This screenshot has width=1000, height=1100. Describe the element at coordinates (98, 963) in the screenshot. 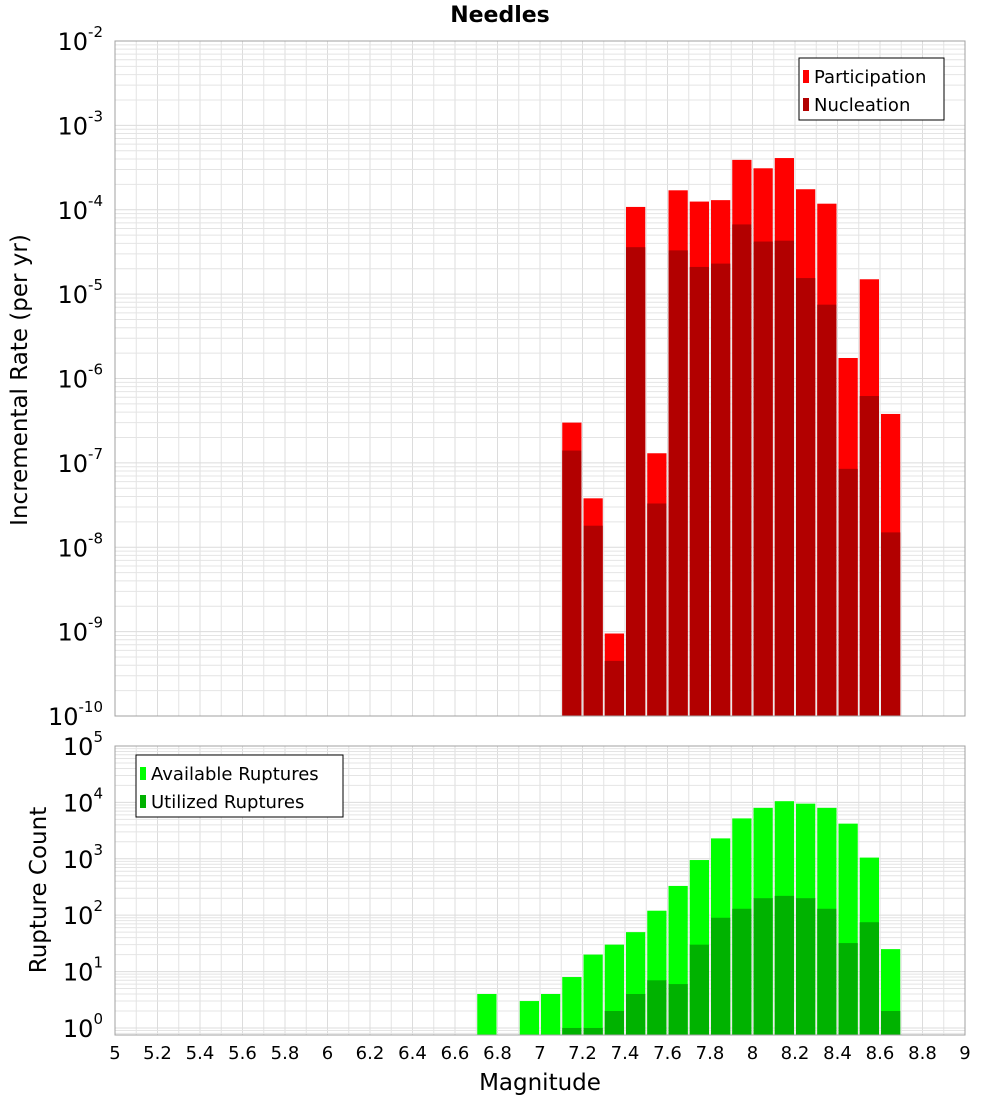

I see `count-y-tick-exponent: 1` at that location.